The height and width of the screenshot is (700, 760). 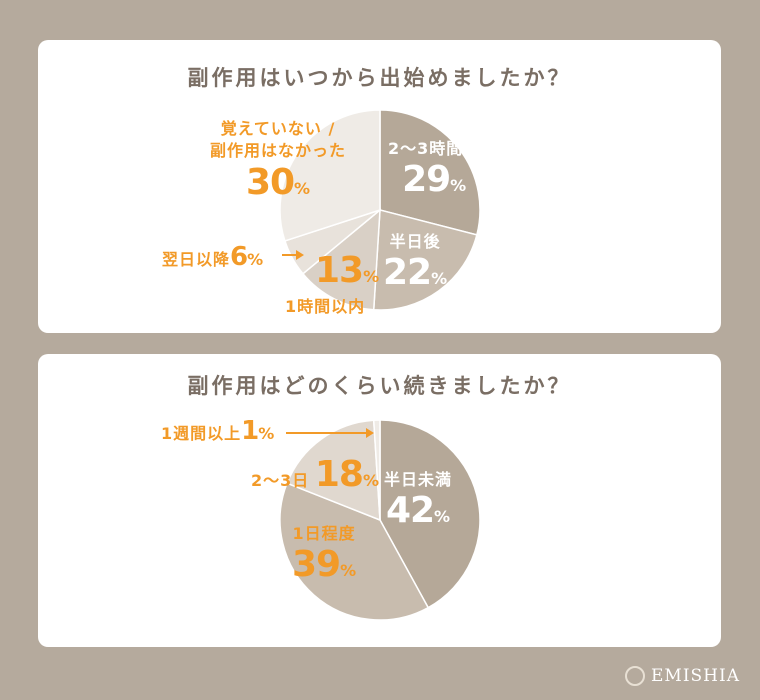 I want to click on data-label-slice-3-name: 1時間以内, so click(x=325, y=306).